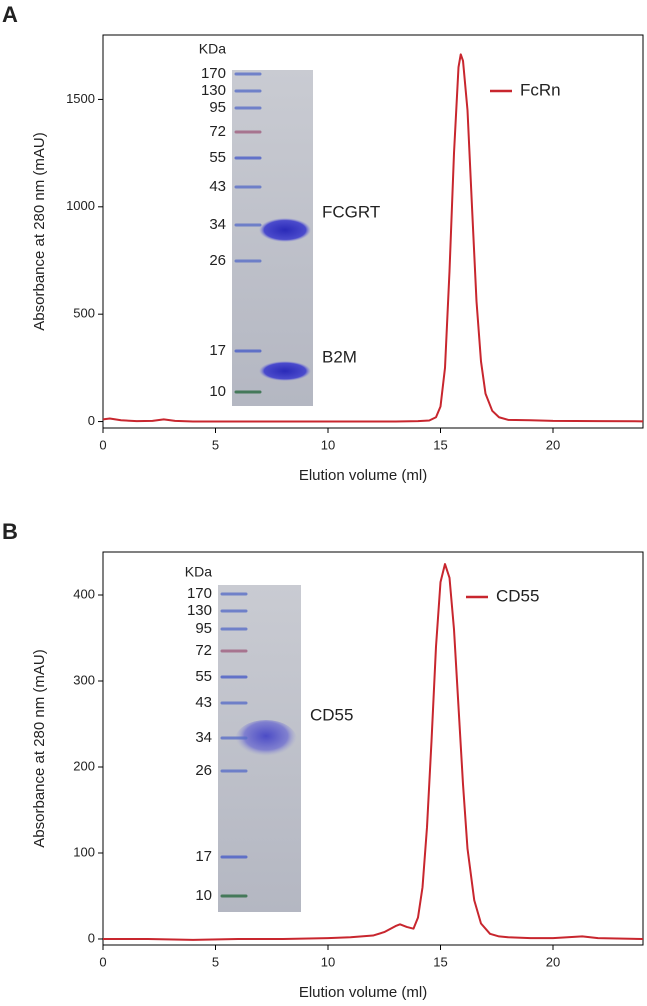 The width and height of the screenshot is (647, 1006). Describe the element at coordinates (351, 211) in the screenshot. I see `gel-band-label: FCGRT` at that location.